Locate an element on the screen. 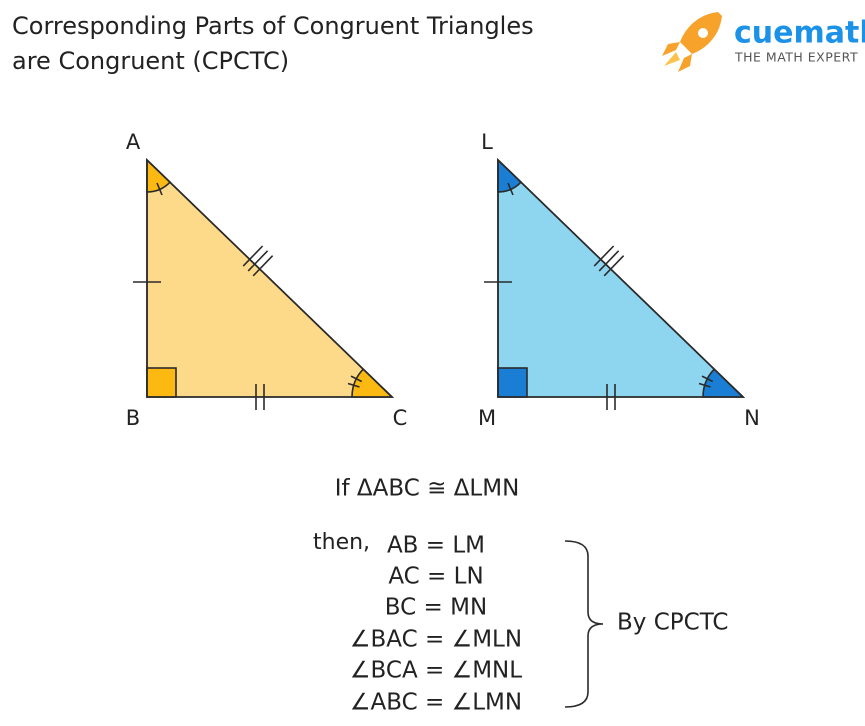  vertex-label: M is located at coordinates (487, 418).